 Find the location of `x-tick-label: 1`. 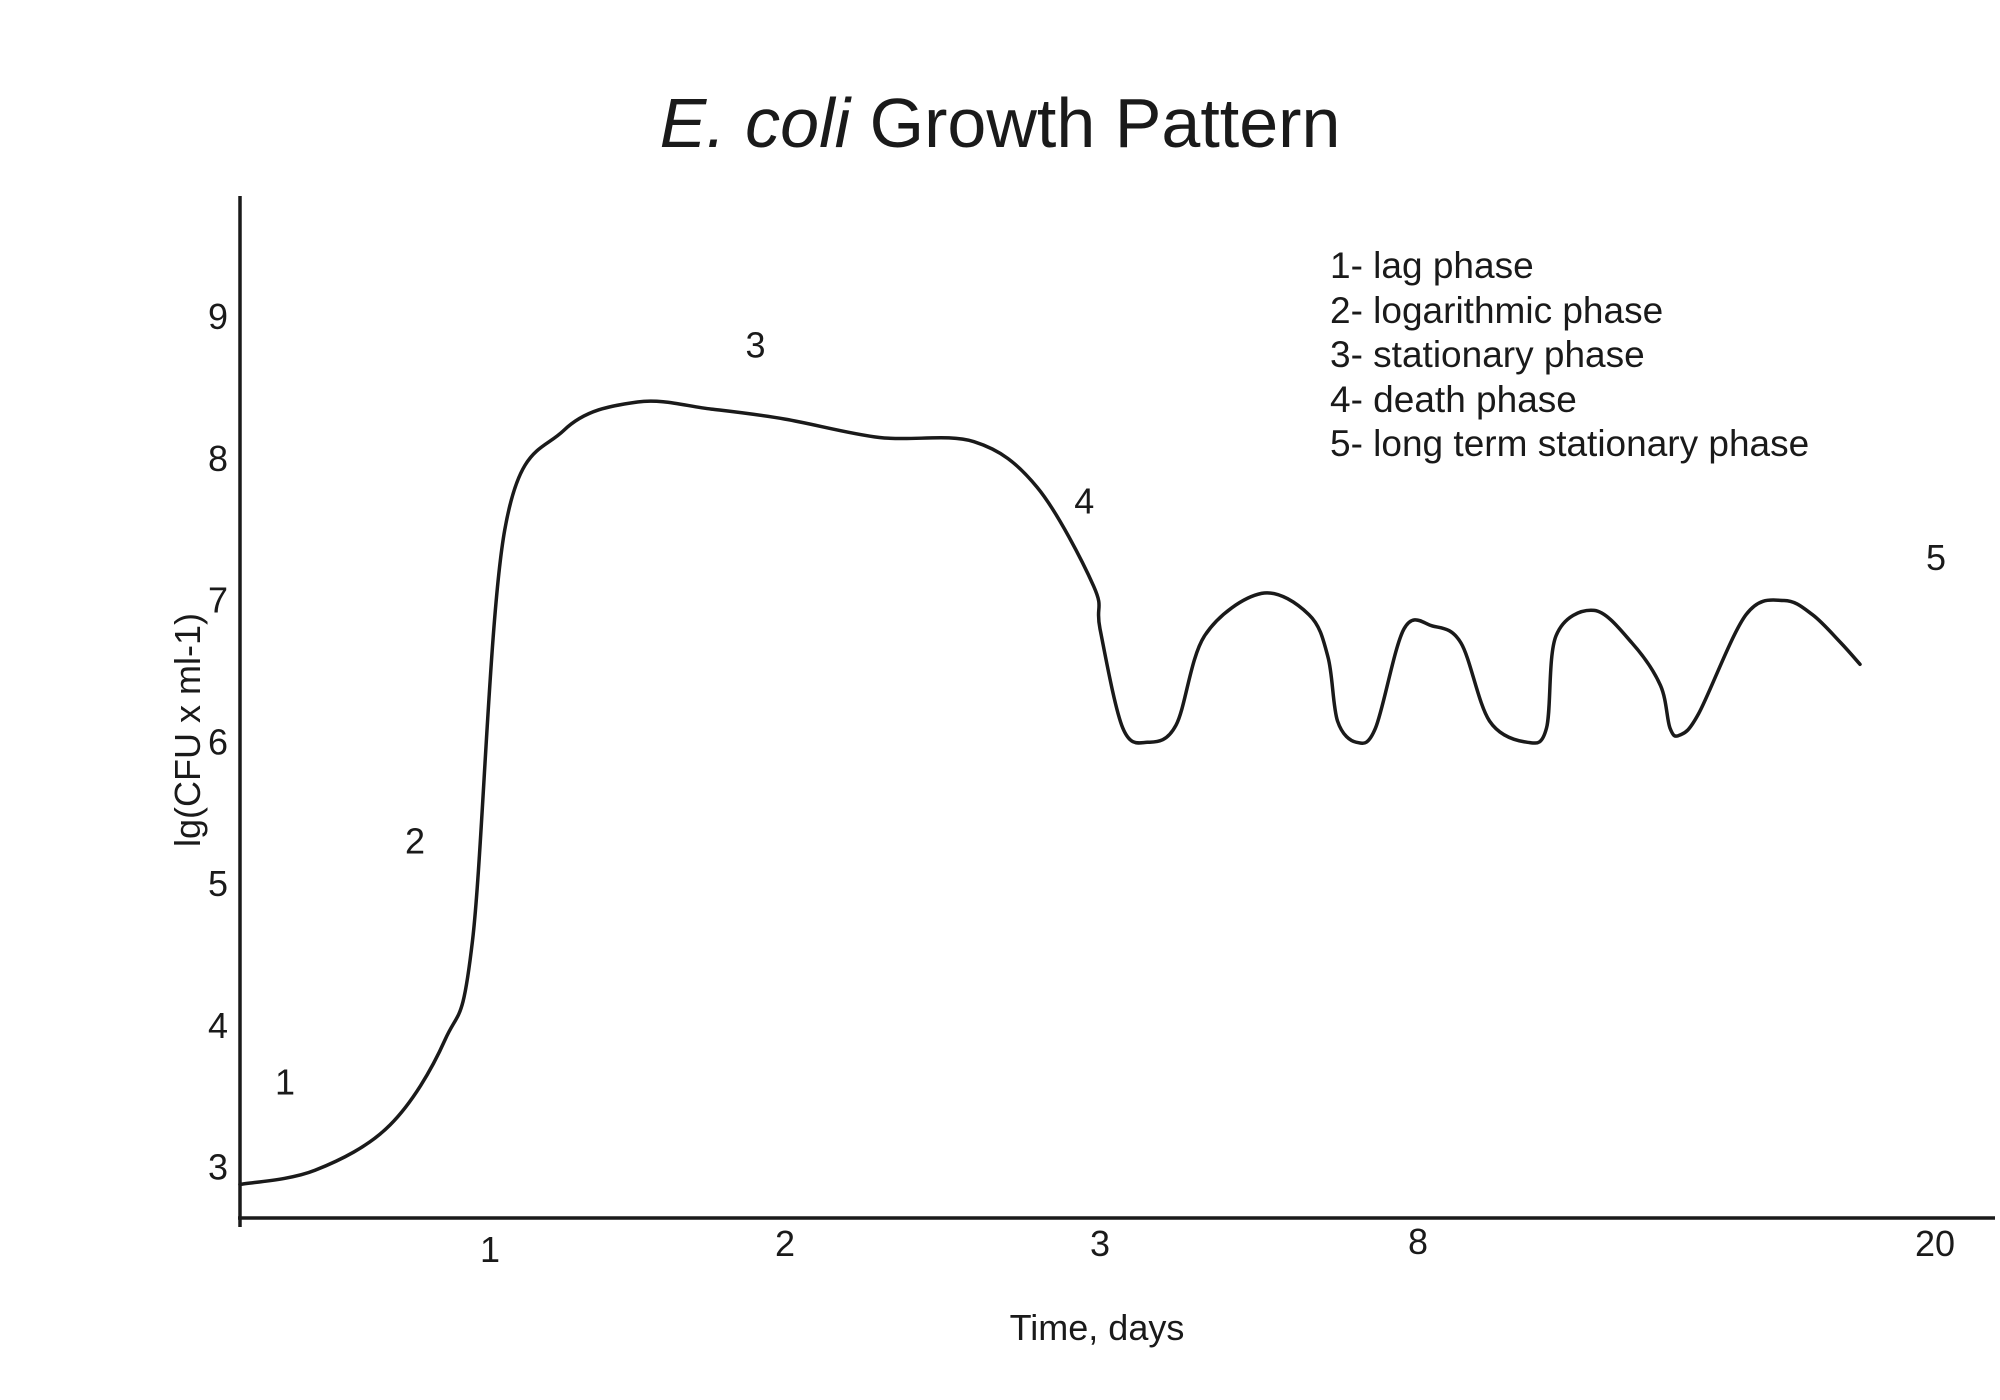

x-tick-label: 1 is located at coordinates (490, 1249).